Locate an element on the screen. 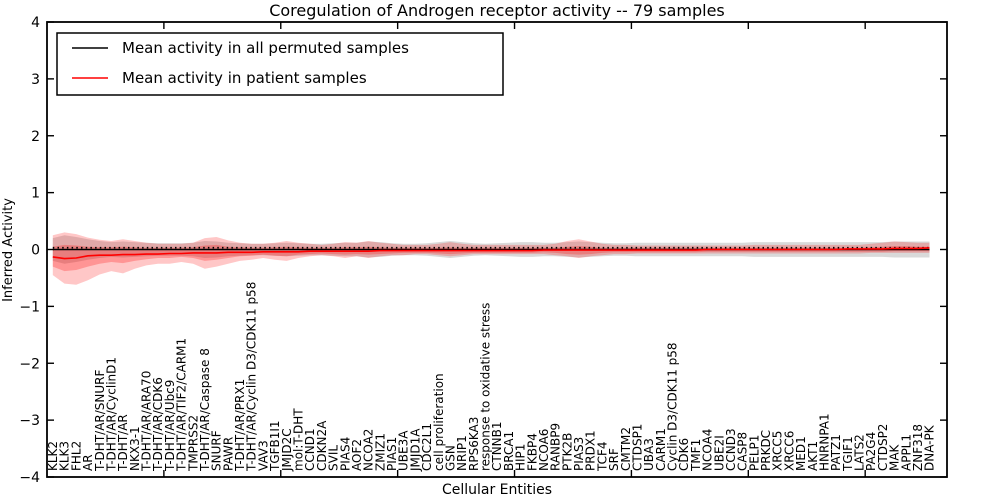 The width and height of the screenshot is (1000, 500). y-tick-label: 3 is located at coordinates (35, 80).